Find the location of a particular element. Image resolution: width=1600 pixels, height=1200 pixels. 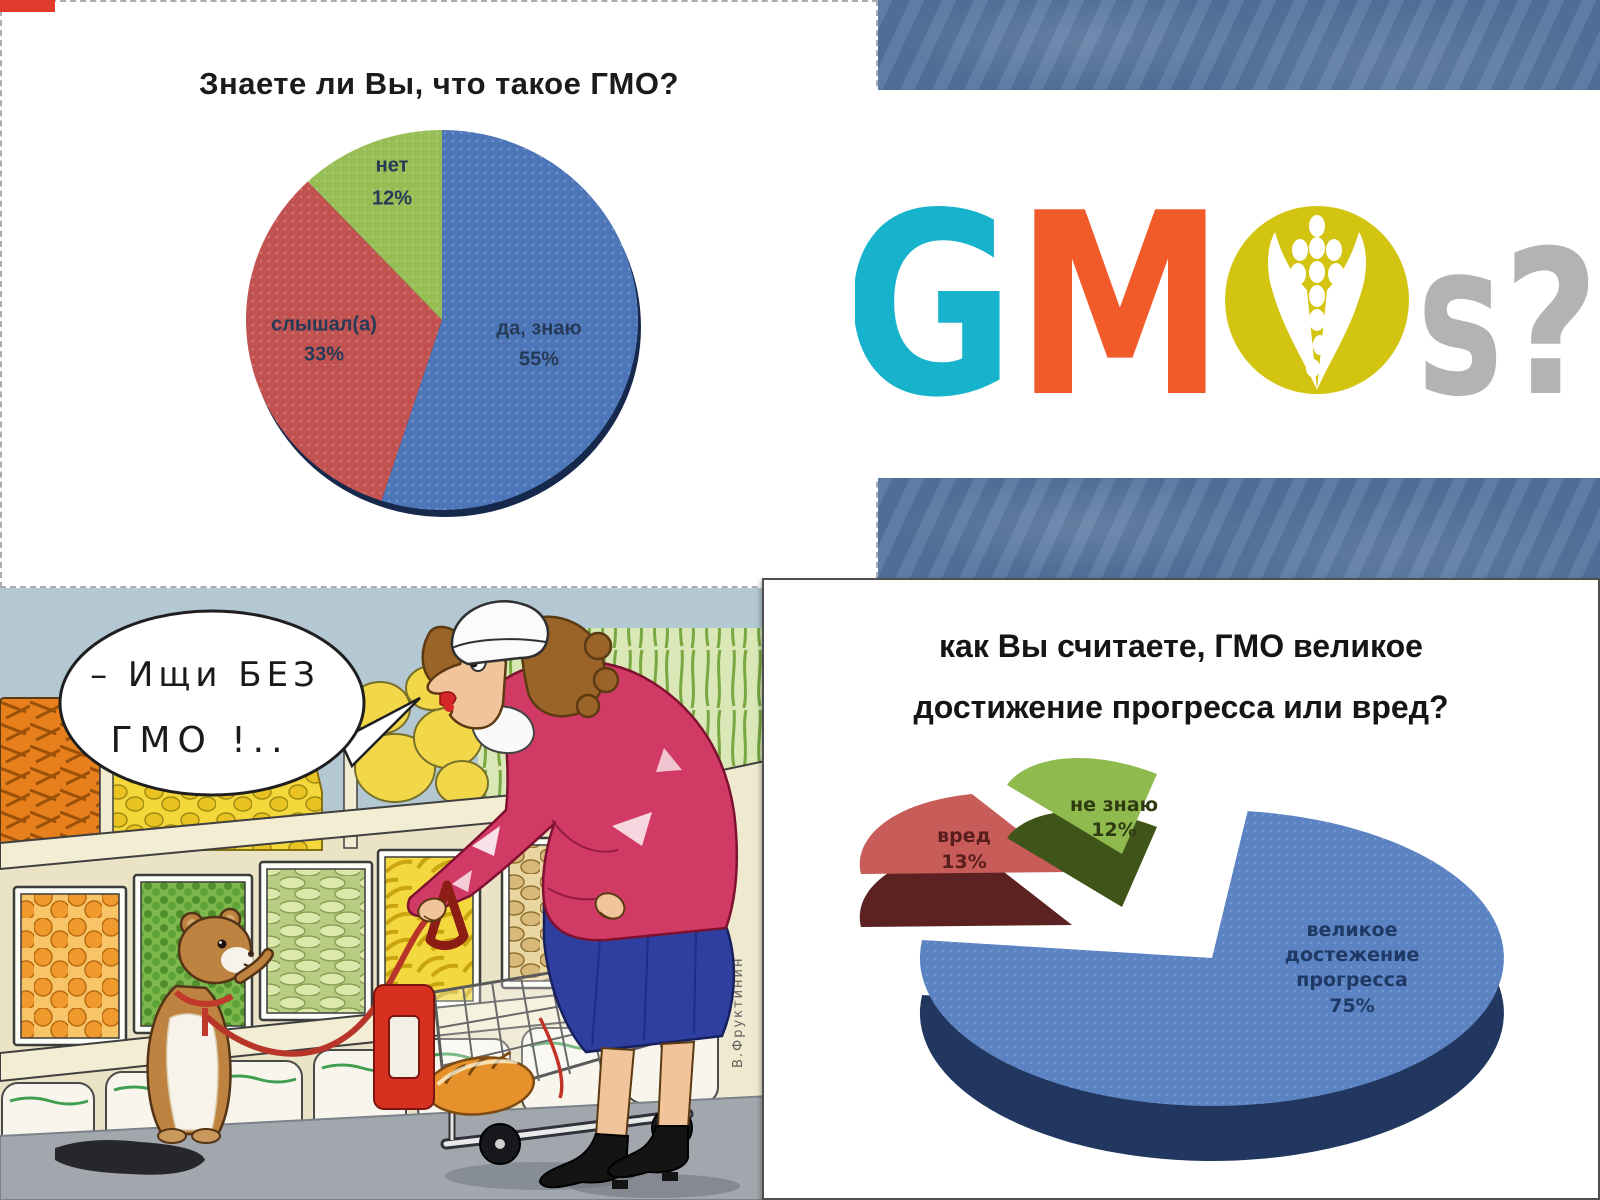

label-vred: вред is located at coordinates (964, 836).